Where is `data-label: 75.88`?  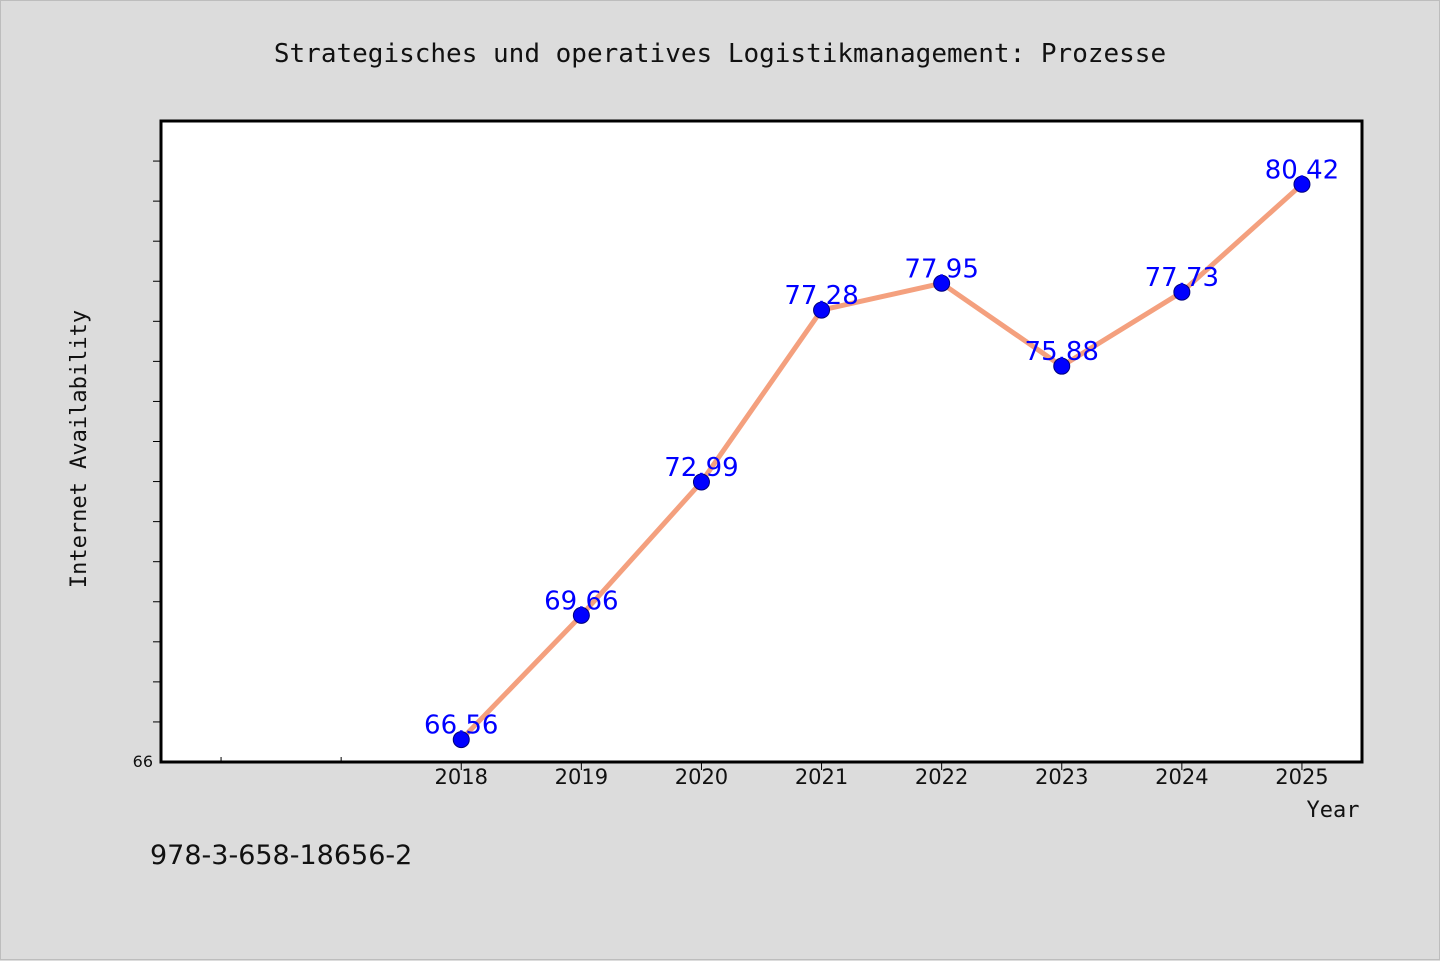
data-label: 75.88 is located at coordinates (1062, 352).